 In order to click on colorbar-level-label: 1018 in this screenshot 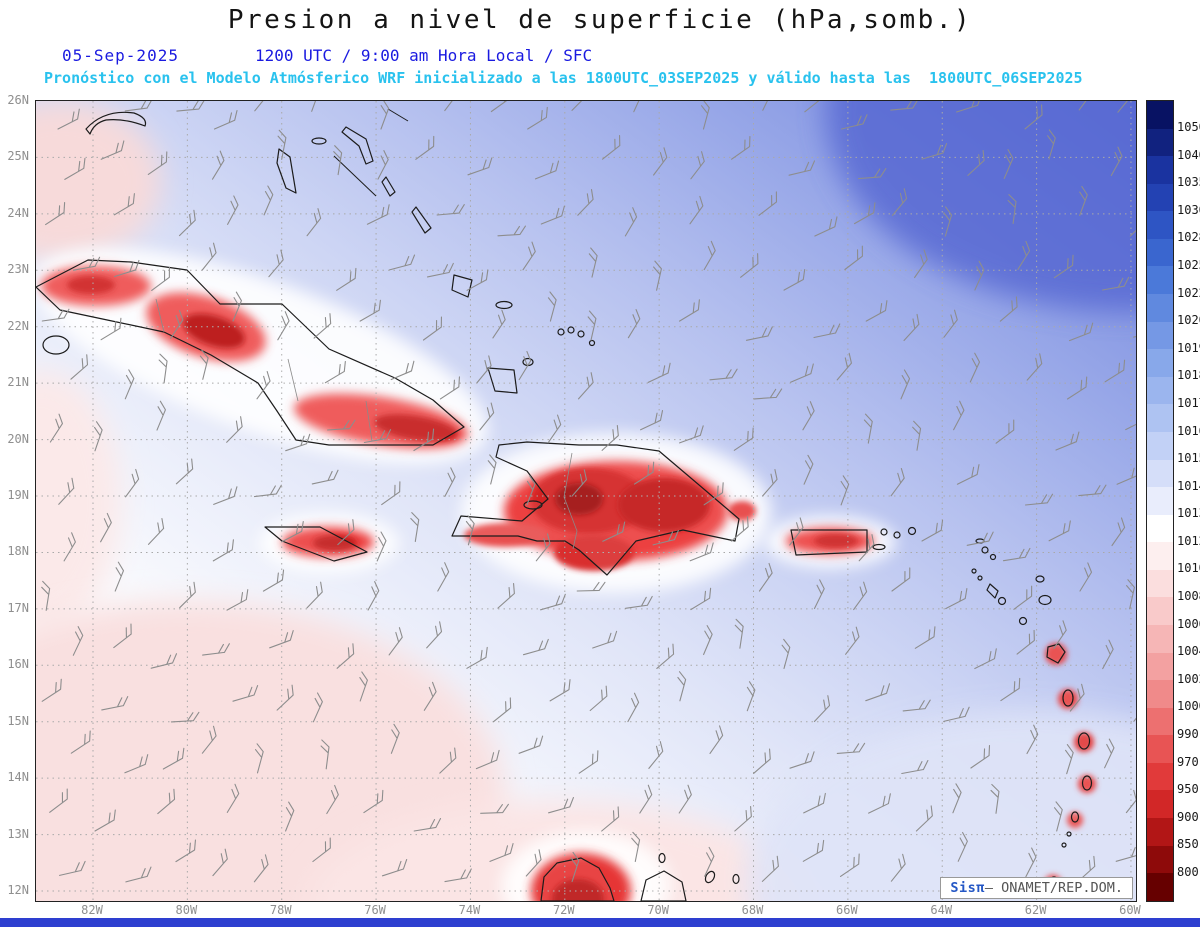, I will do `click(1188, 375)`.